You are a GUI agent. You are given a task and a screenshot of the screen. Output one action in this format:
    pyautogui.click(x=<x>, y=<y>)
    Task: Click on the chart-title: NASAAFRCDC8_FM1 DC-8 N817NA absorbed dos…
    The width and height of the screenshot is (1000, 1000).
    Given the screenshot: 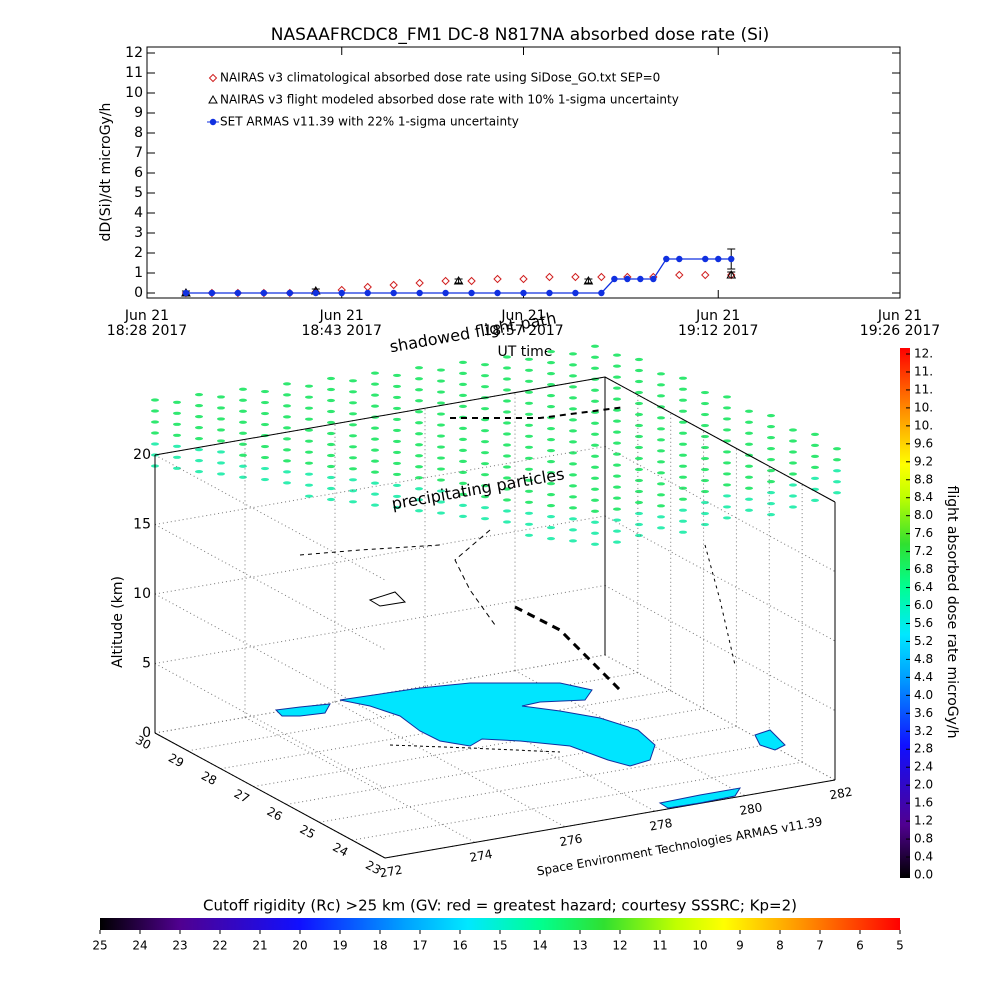 What is the action you would take?
    pyautogui.click(x=520, y=35)
    